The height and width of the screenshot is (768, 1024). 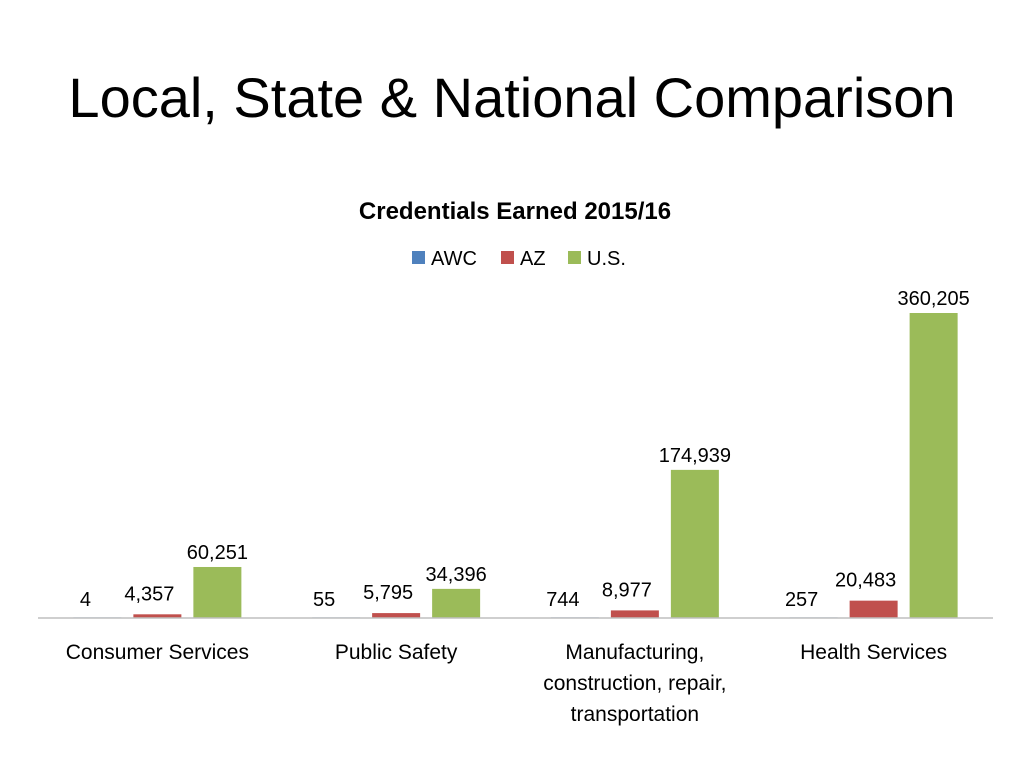 I want to click on legend: AWC AZ U.S., so click(x=519, y=259).